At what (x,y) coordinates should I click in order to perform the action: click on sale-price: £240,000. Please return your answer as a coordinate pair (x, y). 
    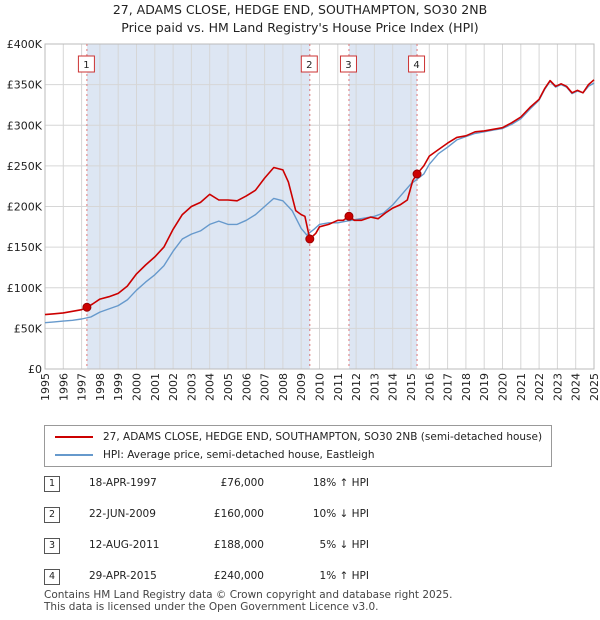
    Looking at the image, I should click on (238, 576).